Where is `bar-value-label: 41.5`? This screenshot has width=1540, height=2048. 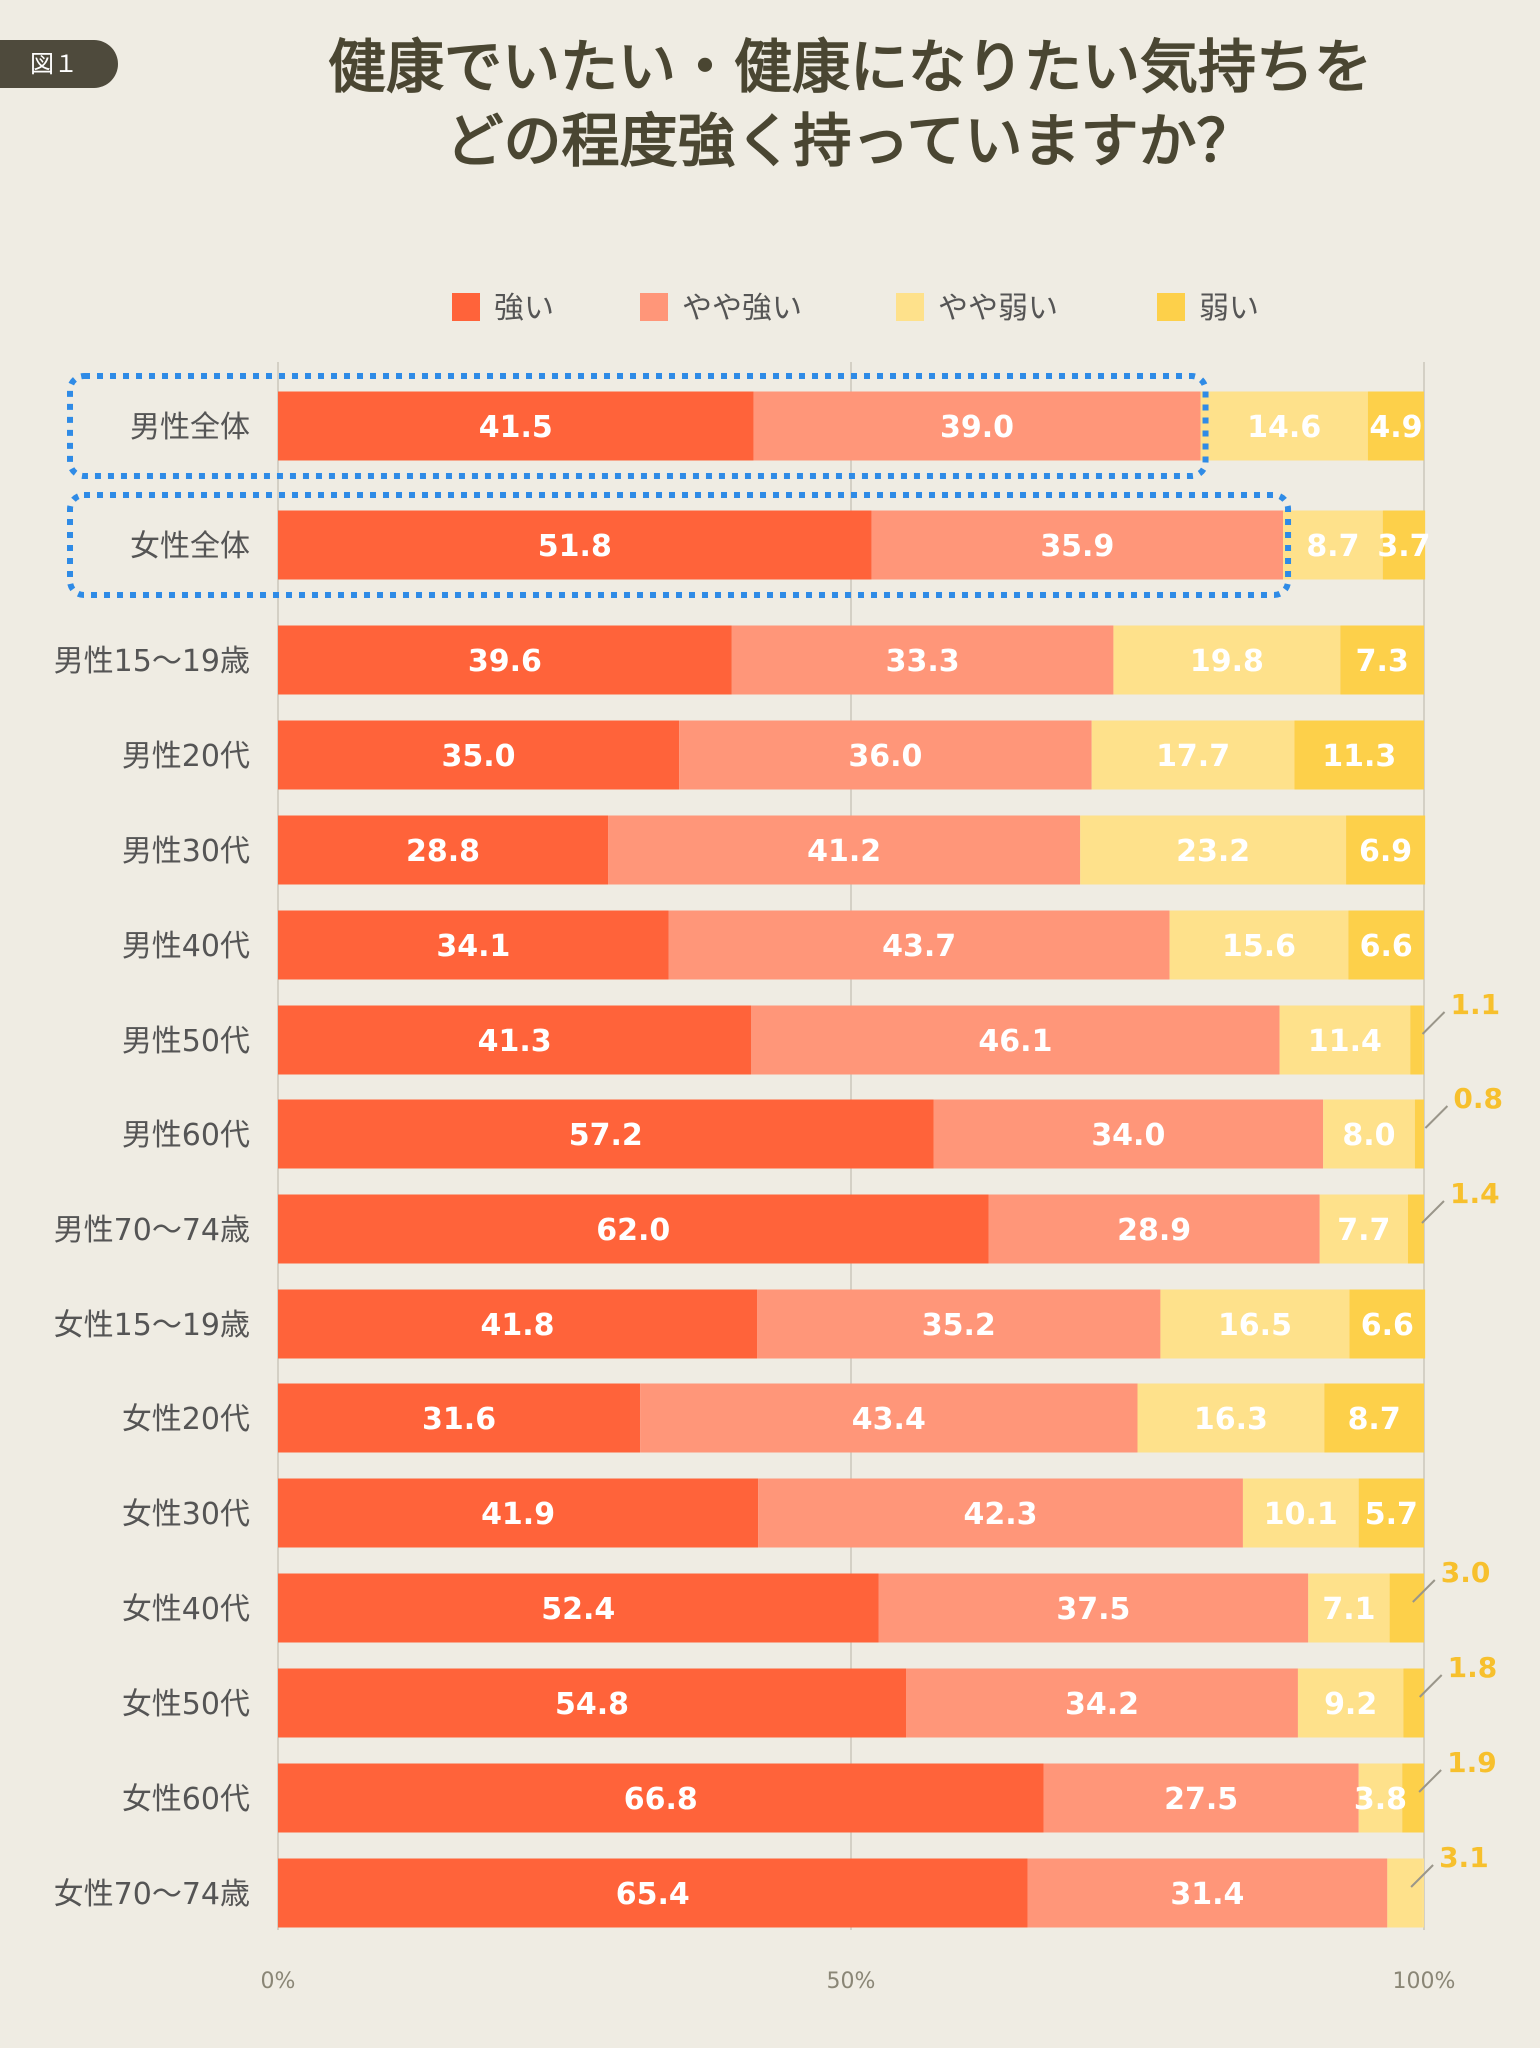
bar-value-label: 41.5 is located at coordinates (516, 427).